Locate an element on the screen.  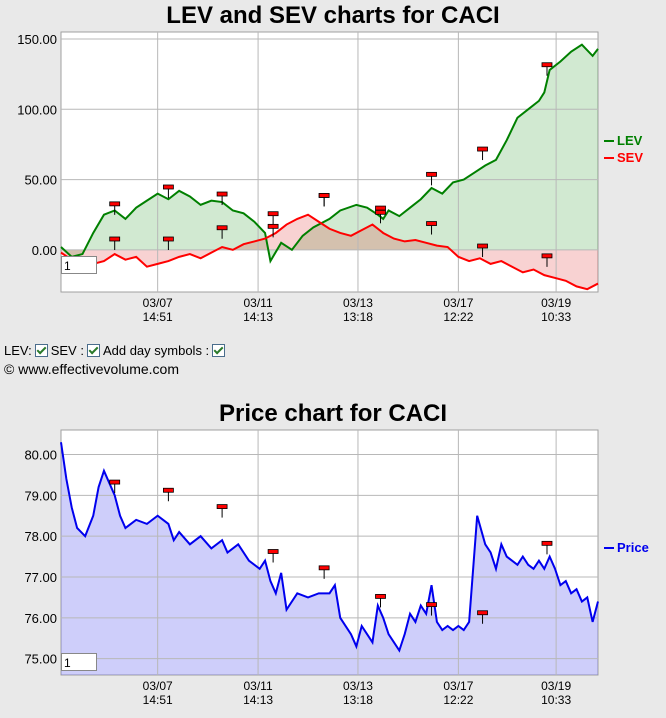
legend-label-price: Price is located at coordinates (633, 547).